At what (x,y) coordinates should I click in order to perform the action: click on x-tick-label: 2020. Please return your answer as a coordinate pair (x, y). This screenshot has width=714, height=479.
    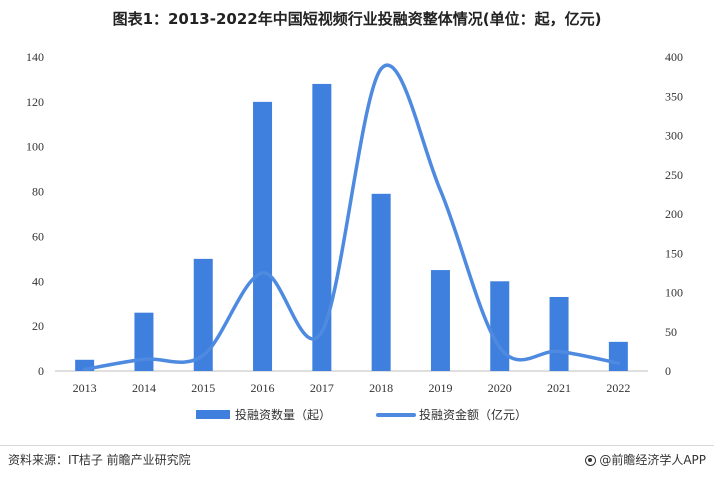
    Looking at the image, I should click on (500, 388).